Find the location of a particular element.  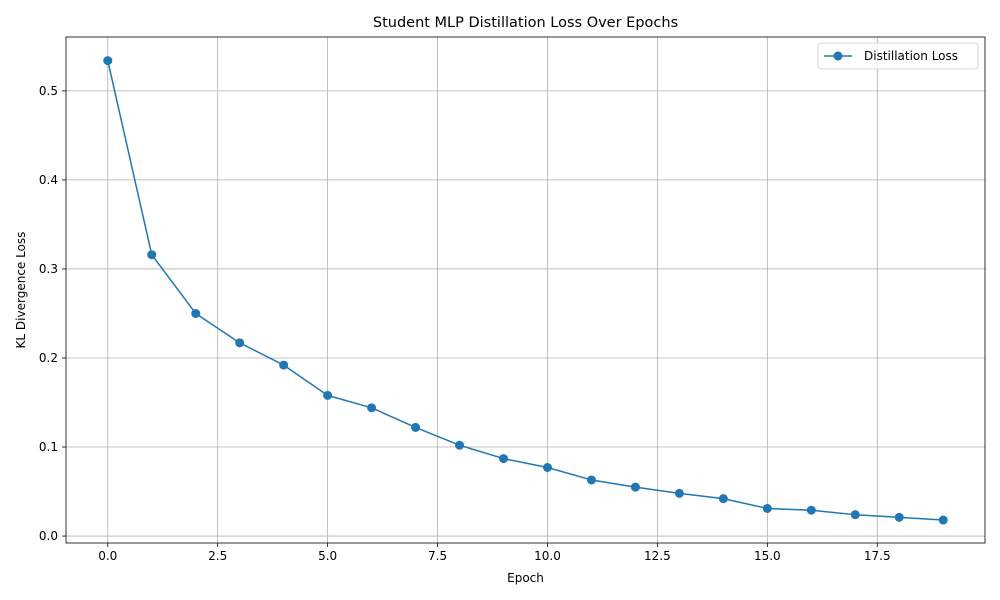

legend-label: Distillation Loss is located at coordinates (911, 56).